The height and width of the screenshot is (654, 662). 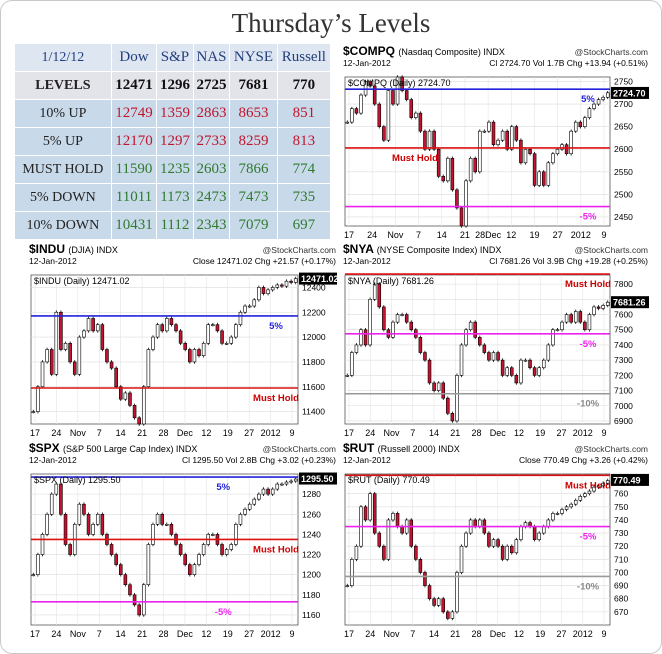 What do you see at coordinates (130, 449) in the screenshot?
I see `chart-name: (S&P 500 Large Cap Index) INDX` at bounding box center [130, 449].